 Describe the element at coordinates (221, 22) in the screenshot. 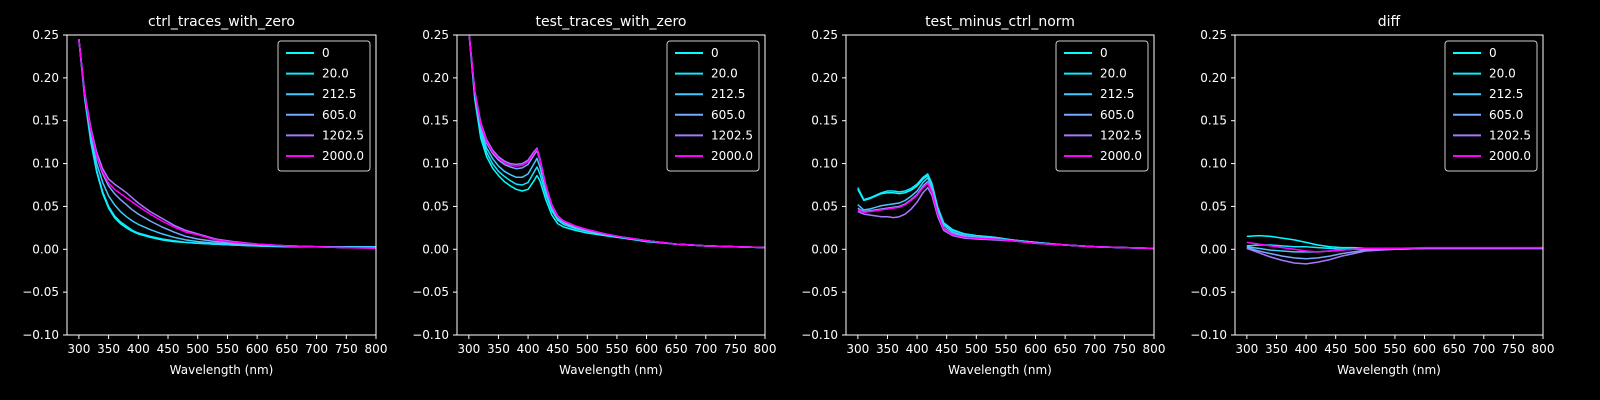

I see `chart-title: ctrl_traces_with_zero` at that location.